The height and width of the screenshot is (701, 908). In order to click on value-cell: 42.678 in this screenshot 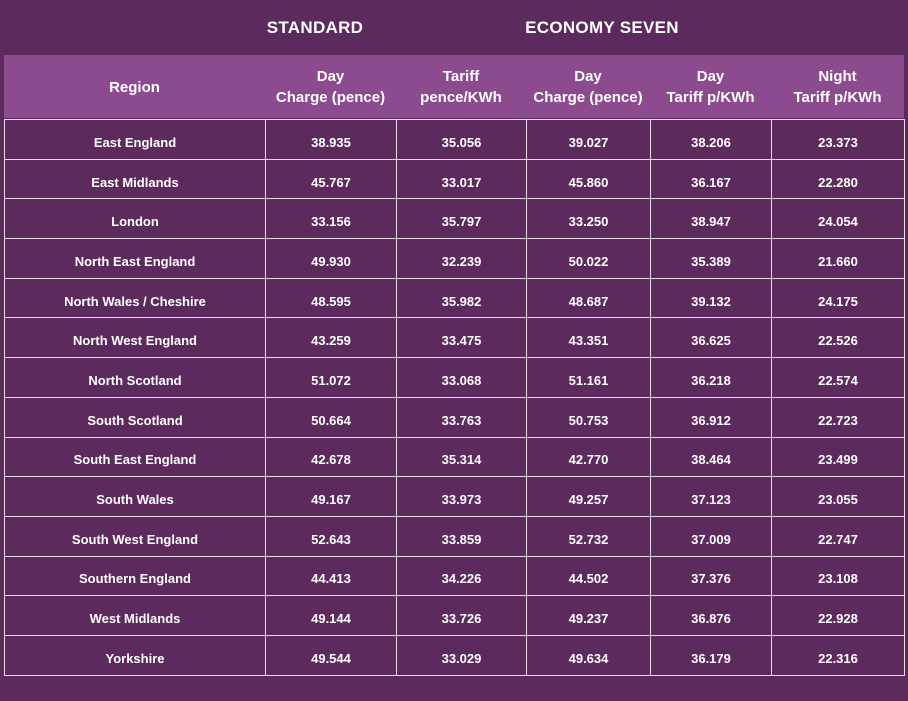, I will do `click(331, 457)`.